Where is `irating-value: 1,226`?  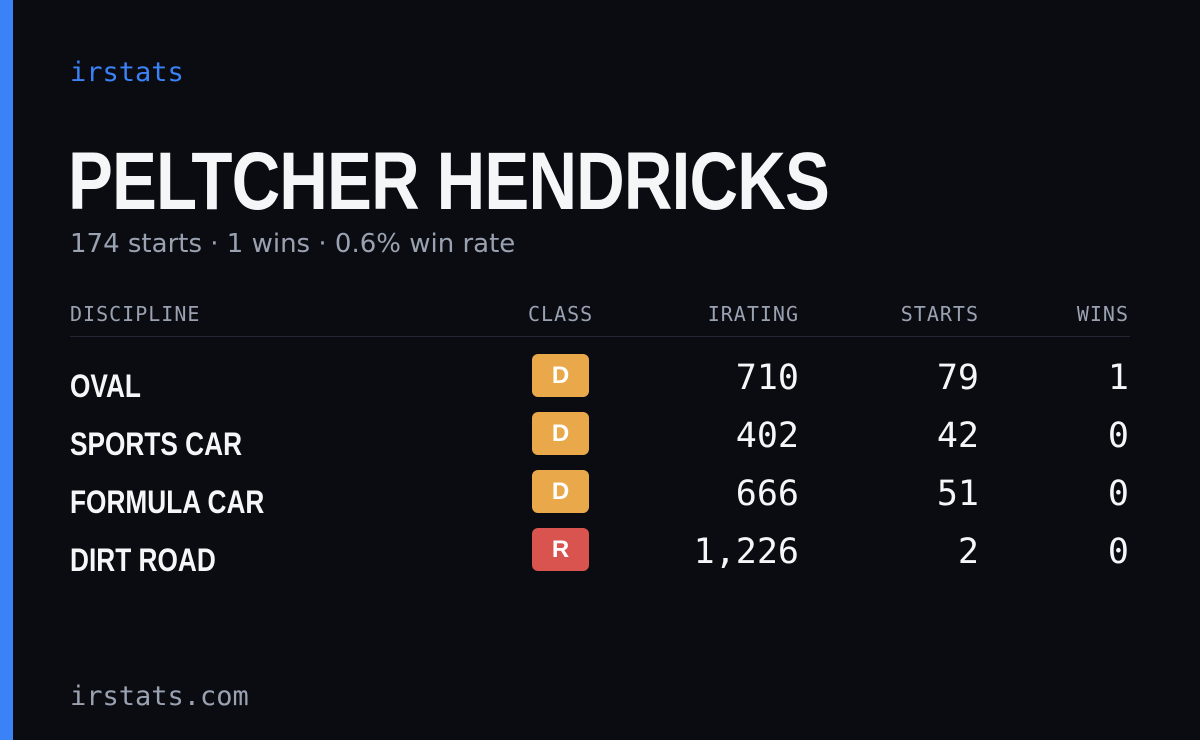
irating-value: 1,226 is located at coordinates (746, 552).